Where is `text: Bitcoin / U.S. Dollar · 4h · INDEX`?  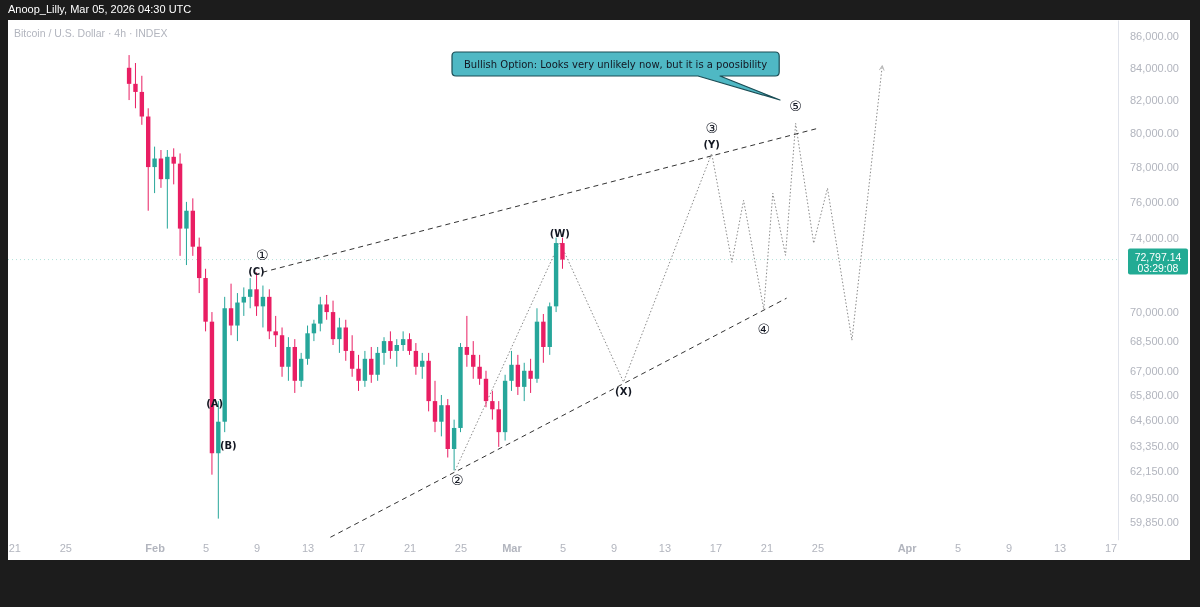
text: Bitcoin / U.S. Dollar · 4h · INDEX is located at coordinates (91, 33).